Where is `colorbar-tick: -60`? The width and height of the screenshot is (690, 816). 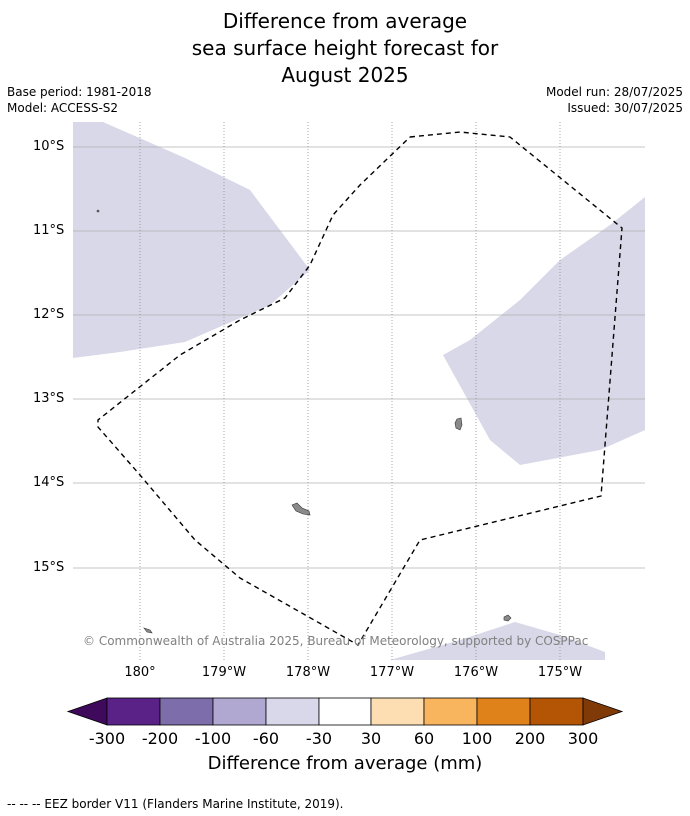
colorbar-tick: -60 is located at coordinates (266, 738).